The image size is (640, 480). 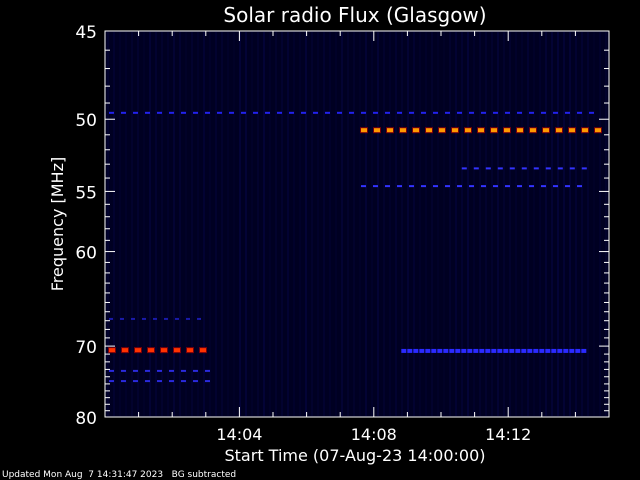 What do you see at coordinates (83, 475) in the screenshot?
I see `updated-timestamp: Updated Mon Aug 7 14:31:47 2023` at bounding box center [83, 475].